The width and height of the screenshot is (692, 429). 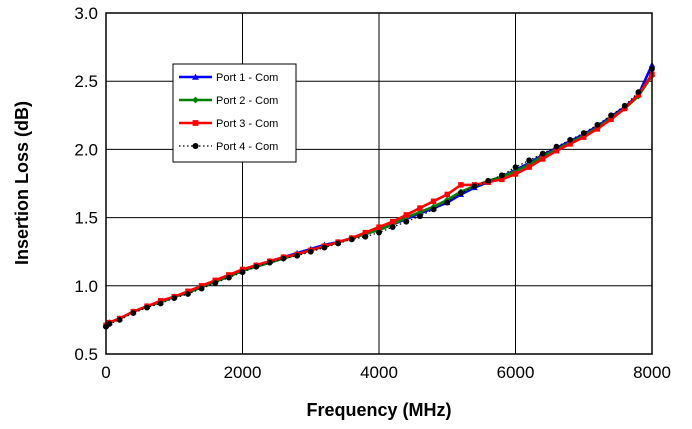 I want to click on y-tick-label: 2.0, so click(x=86, y=149).